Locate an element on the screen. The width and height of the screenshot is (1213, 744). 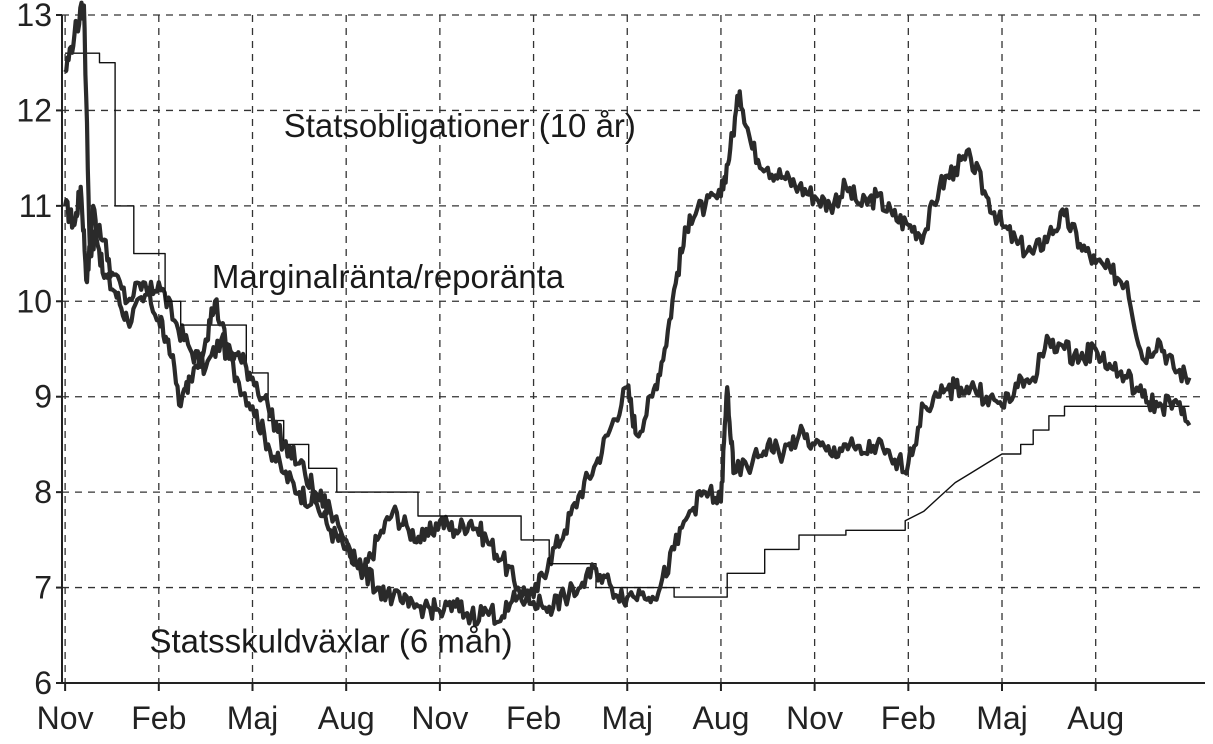
y-tick-label-7: 13 is located at coordinates (34, 16).